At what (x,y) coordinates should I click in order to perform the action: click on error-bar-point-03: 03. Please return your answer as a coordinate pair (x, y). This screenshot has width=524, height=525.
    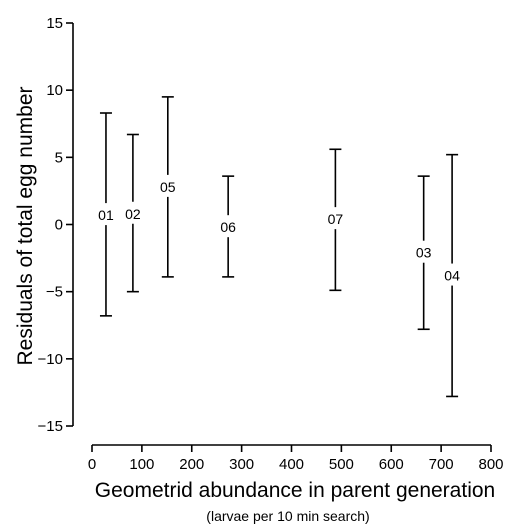
    Looking at the image, I should click on (424, 253).